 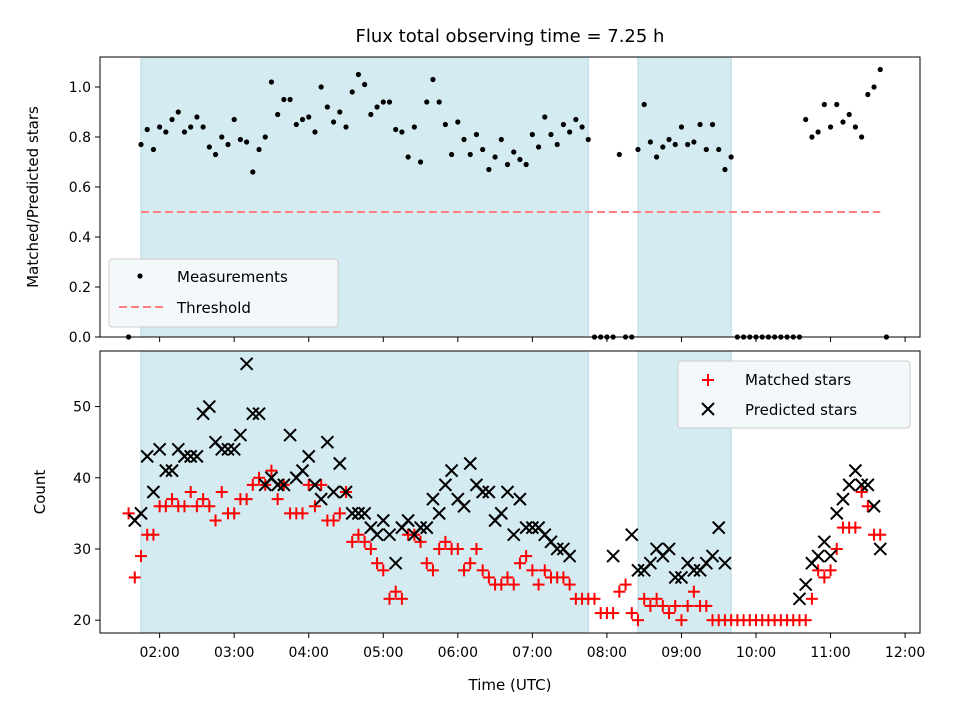 What do you see at coordinates (510, 36) in the screenshot?
I see `chart-title: Flux total observing time = 7.25 h` at bounding box center [510, 36].